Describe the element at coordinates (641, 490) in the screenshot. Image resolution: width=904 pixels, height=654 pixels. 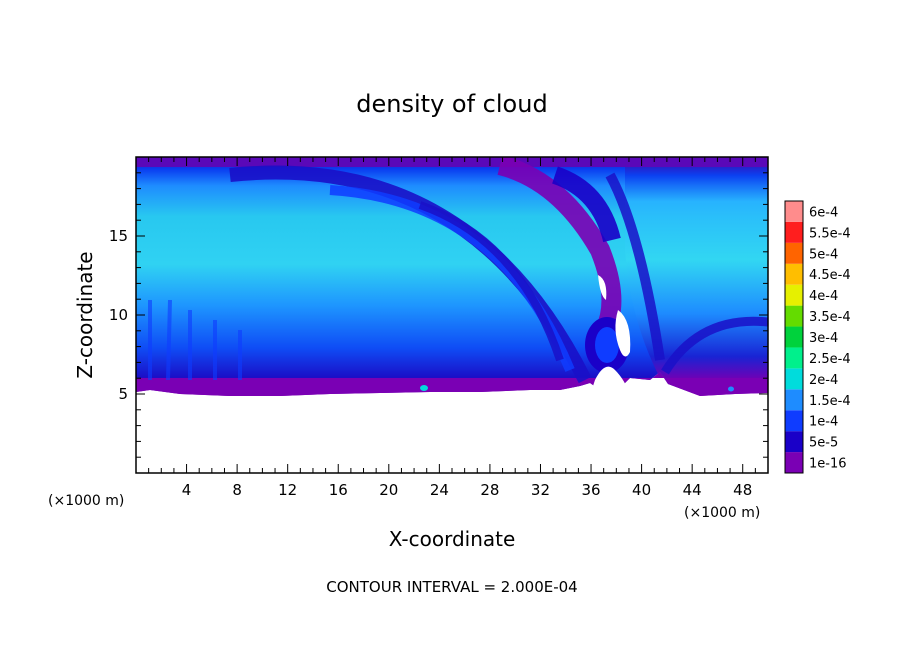
I see `x-tick-label: 40` at that location.